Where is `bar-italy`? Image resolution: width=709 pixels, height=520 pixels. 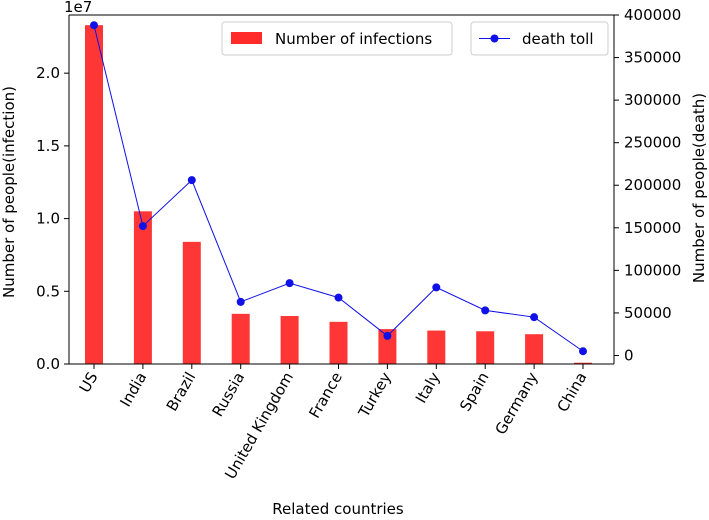
bar-italy is located at coordinates (436, 347).